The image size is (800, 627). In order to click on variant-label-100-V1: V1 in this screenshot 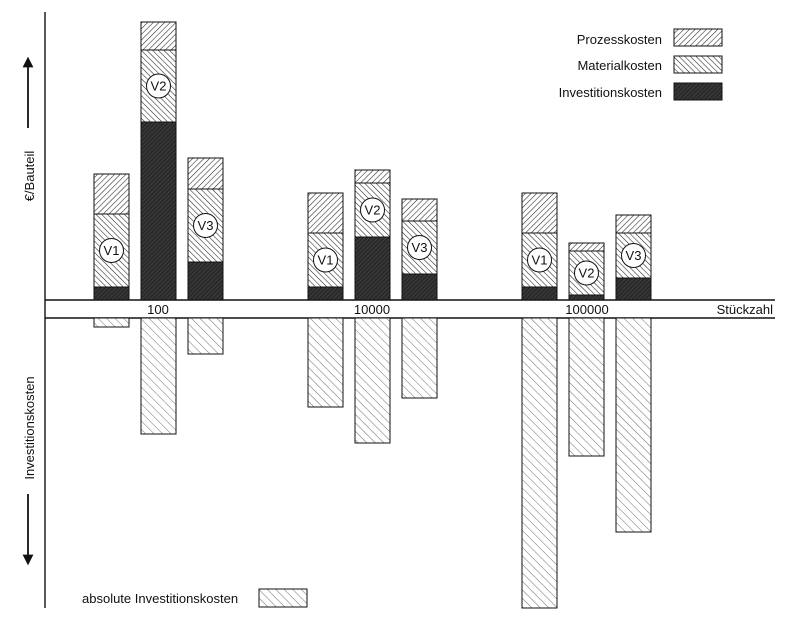, I will do `click(112, 250)`.